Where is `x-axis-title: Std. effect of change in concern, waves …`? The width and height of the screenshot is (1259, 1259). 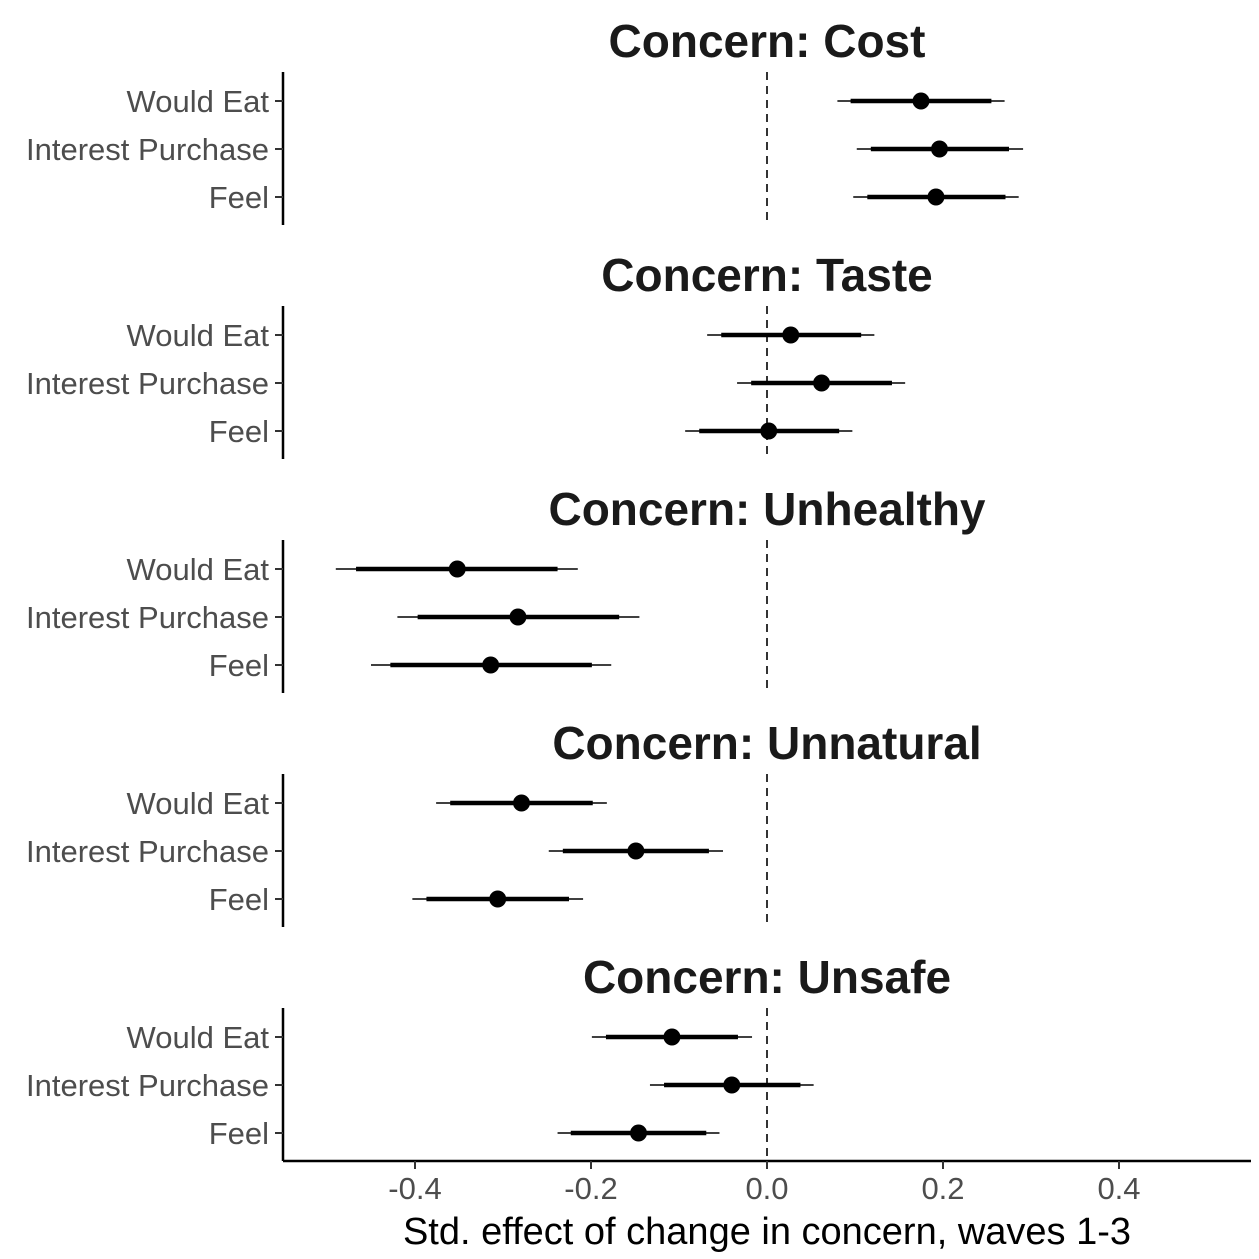
x-axis-title: Std. effect of change in concern, waves … is located at coordinates (767, 1232).